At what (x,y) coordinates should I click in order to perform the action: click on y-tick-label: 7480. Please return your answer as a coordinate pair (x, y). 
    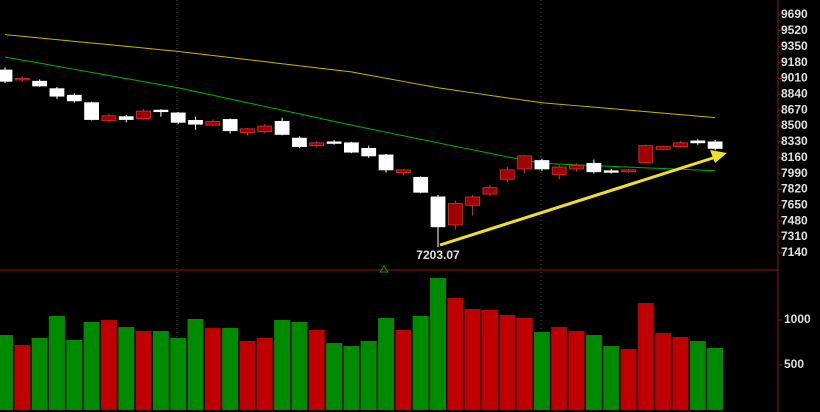
    Looking at the image, I should click on (794, 220).